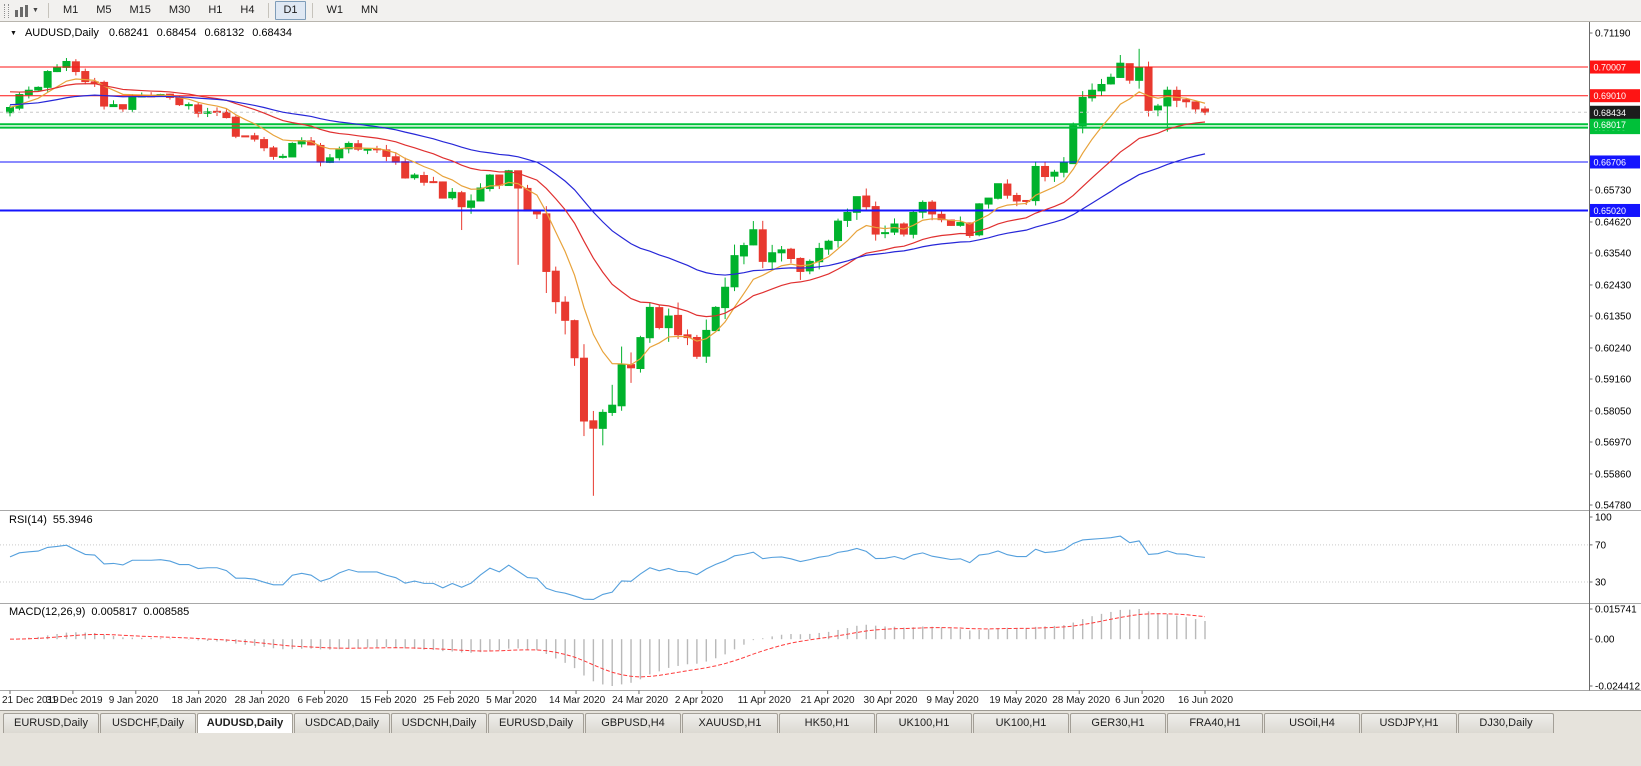 The width and height of the screenshot is (1641, 766). Describe the element at coordinates (1118, 723) in the screenshot. I see `chart-tab-ger30-h1: GER30,H1` at that location.